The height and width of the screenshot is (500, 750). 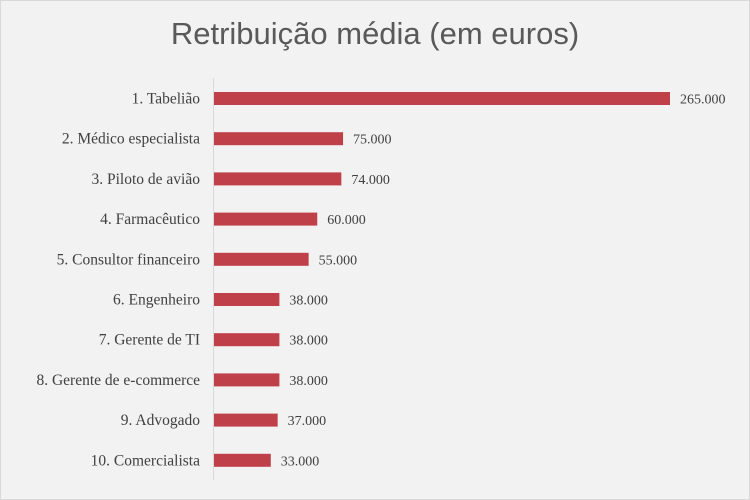 What do you see at coordinates (118, 380) in the screenshot?
I see `category-label: 8. Gerente de e-commerce` at bounding box center [118, 380].